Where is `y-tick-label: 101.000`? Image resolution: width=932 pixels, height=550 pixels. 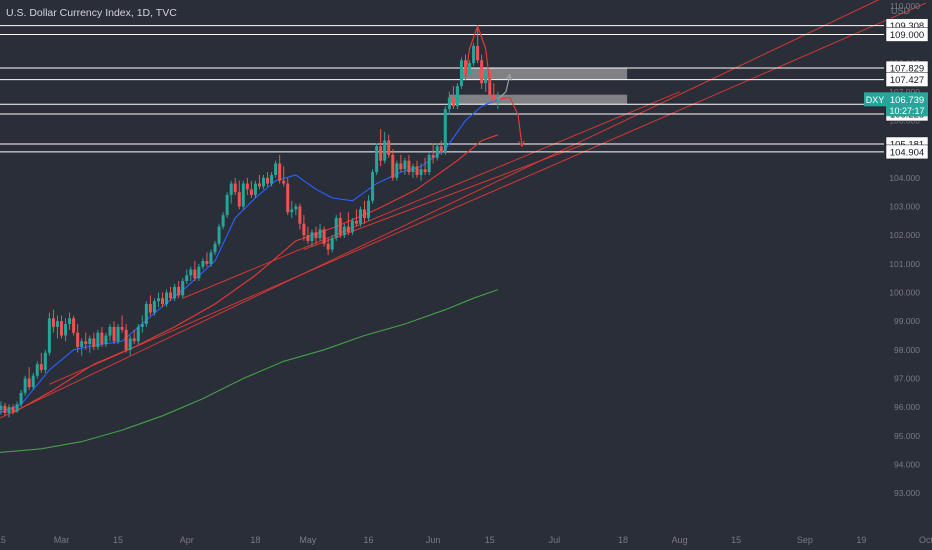 y-tick-label: 101.000 is located at coordinates (904, 264).